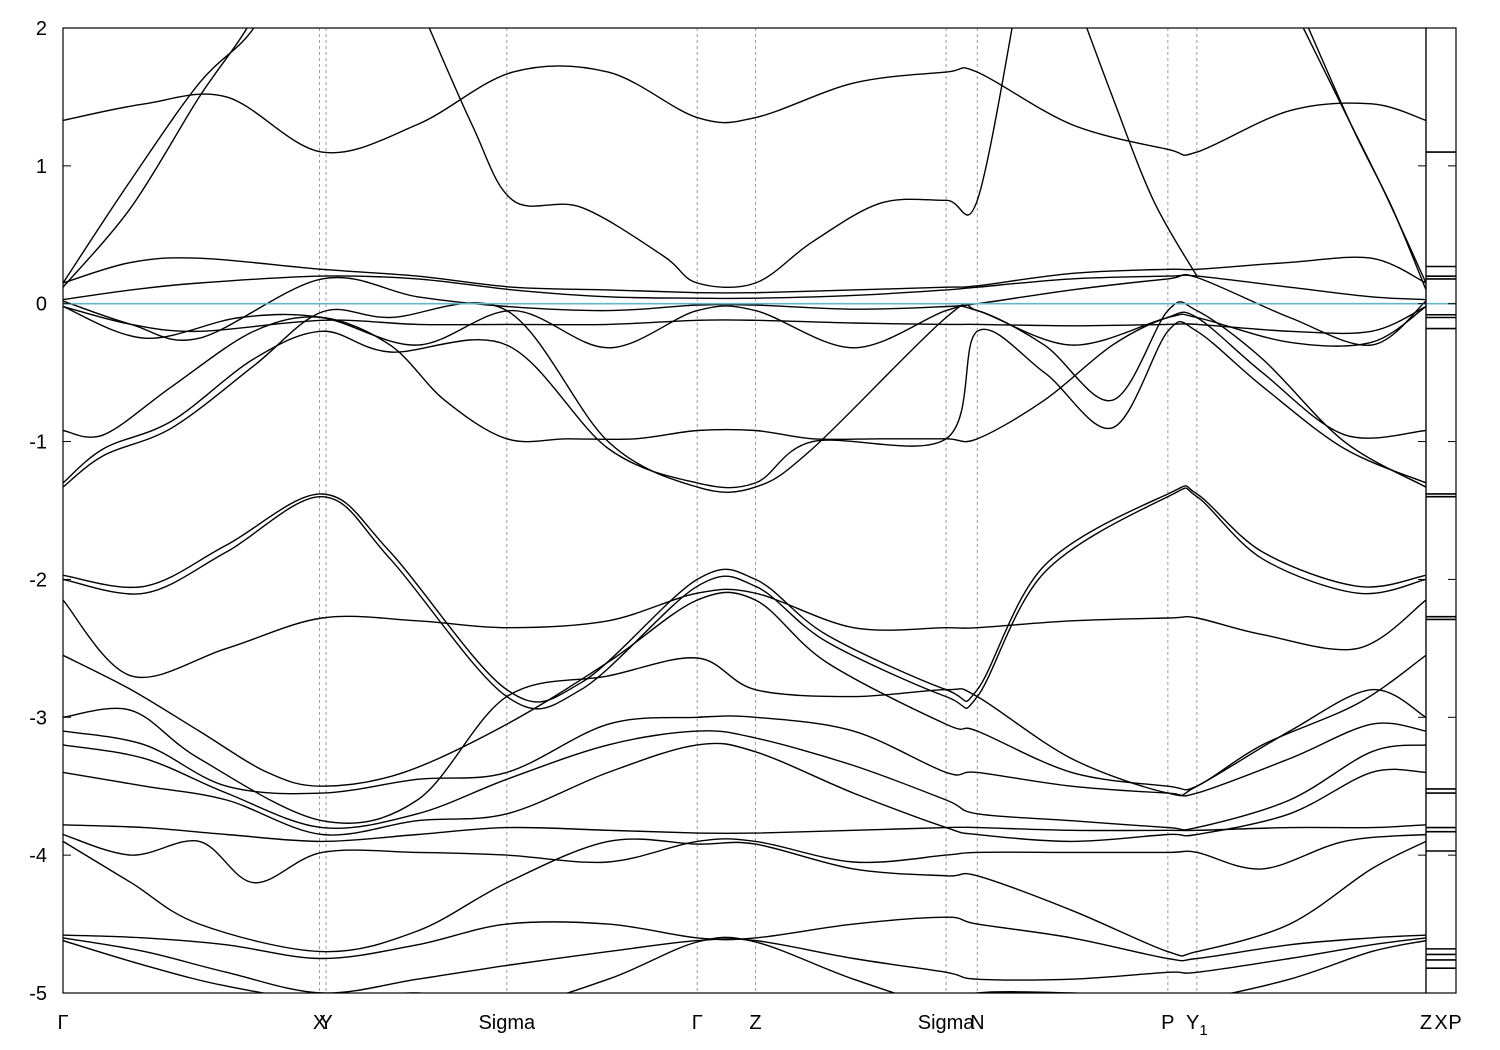 The height and width of the screenshot is (1050, 1500). Describe the element at coordinates (1440, 1023) in the screenshot. I see `dos-panel-label: X` at that location.